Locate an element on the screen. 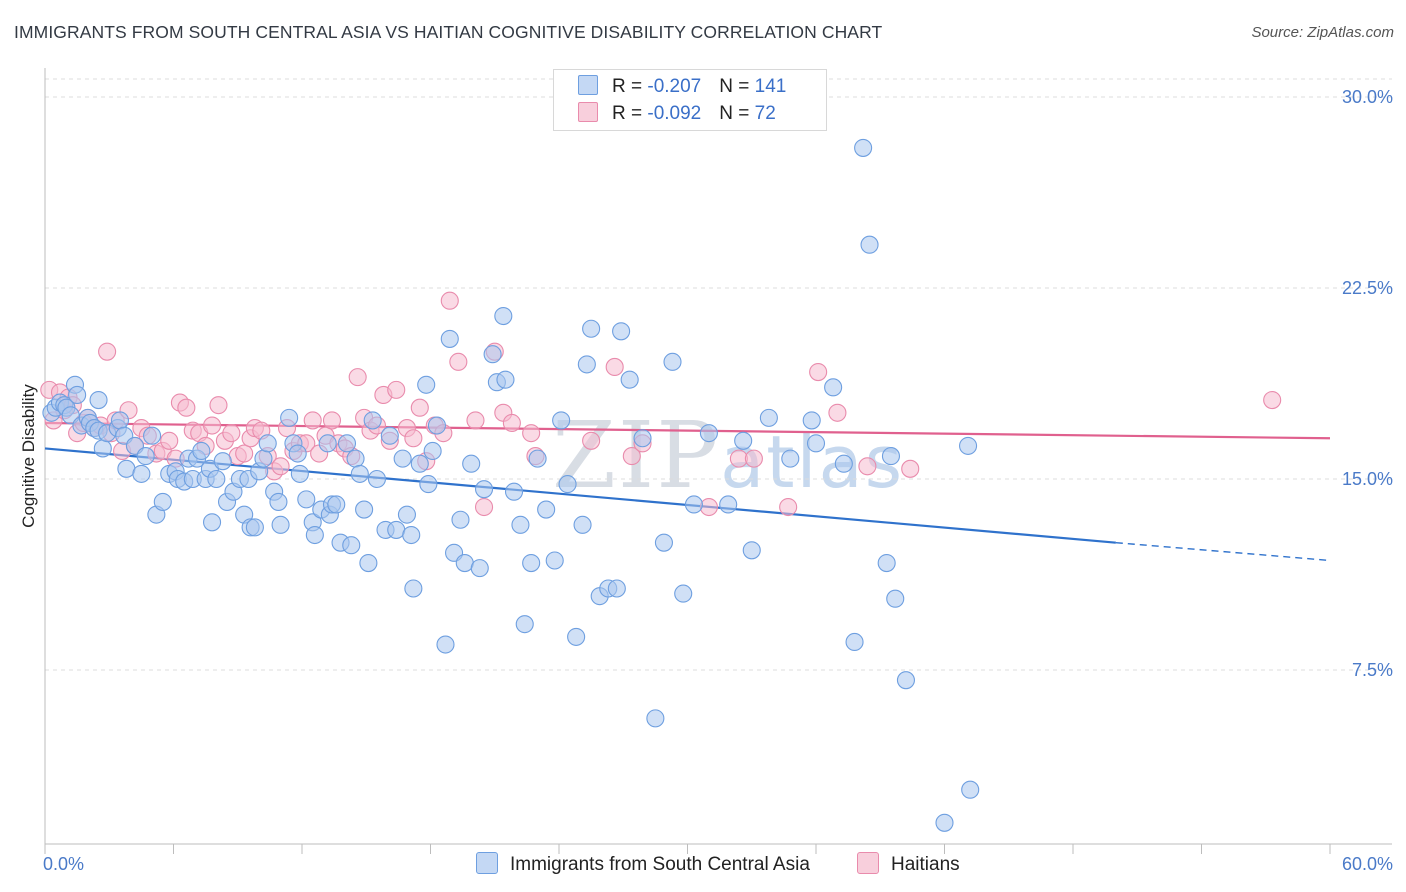  legend-item-haitians: Haitians is located at coordinates (908, 864).